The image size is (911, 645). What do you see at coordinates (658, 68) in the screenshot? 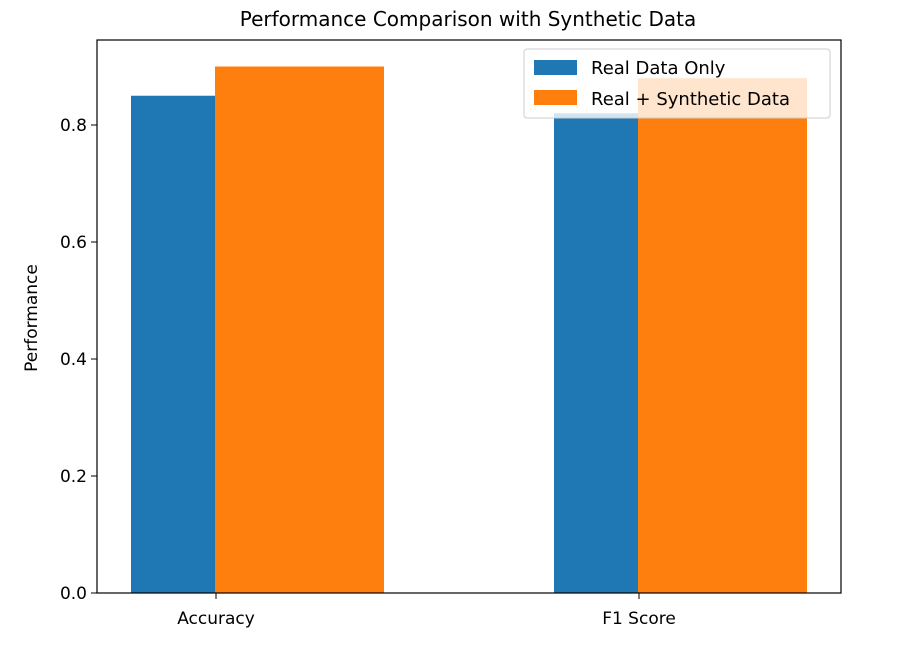
I see `legend-label-real-data-only: Real Data Only` at bounding box center [658, 68].